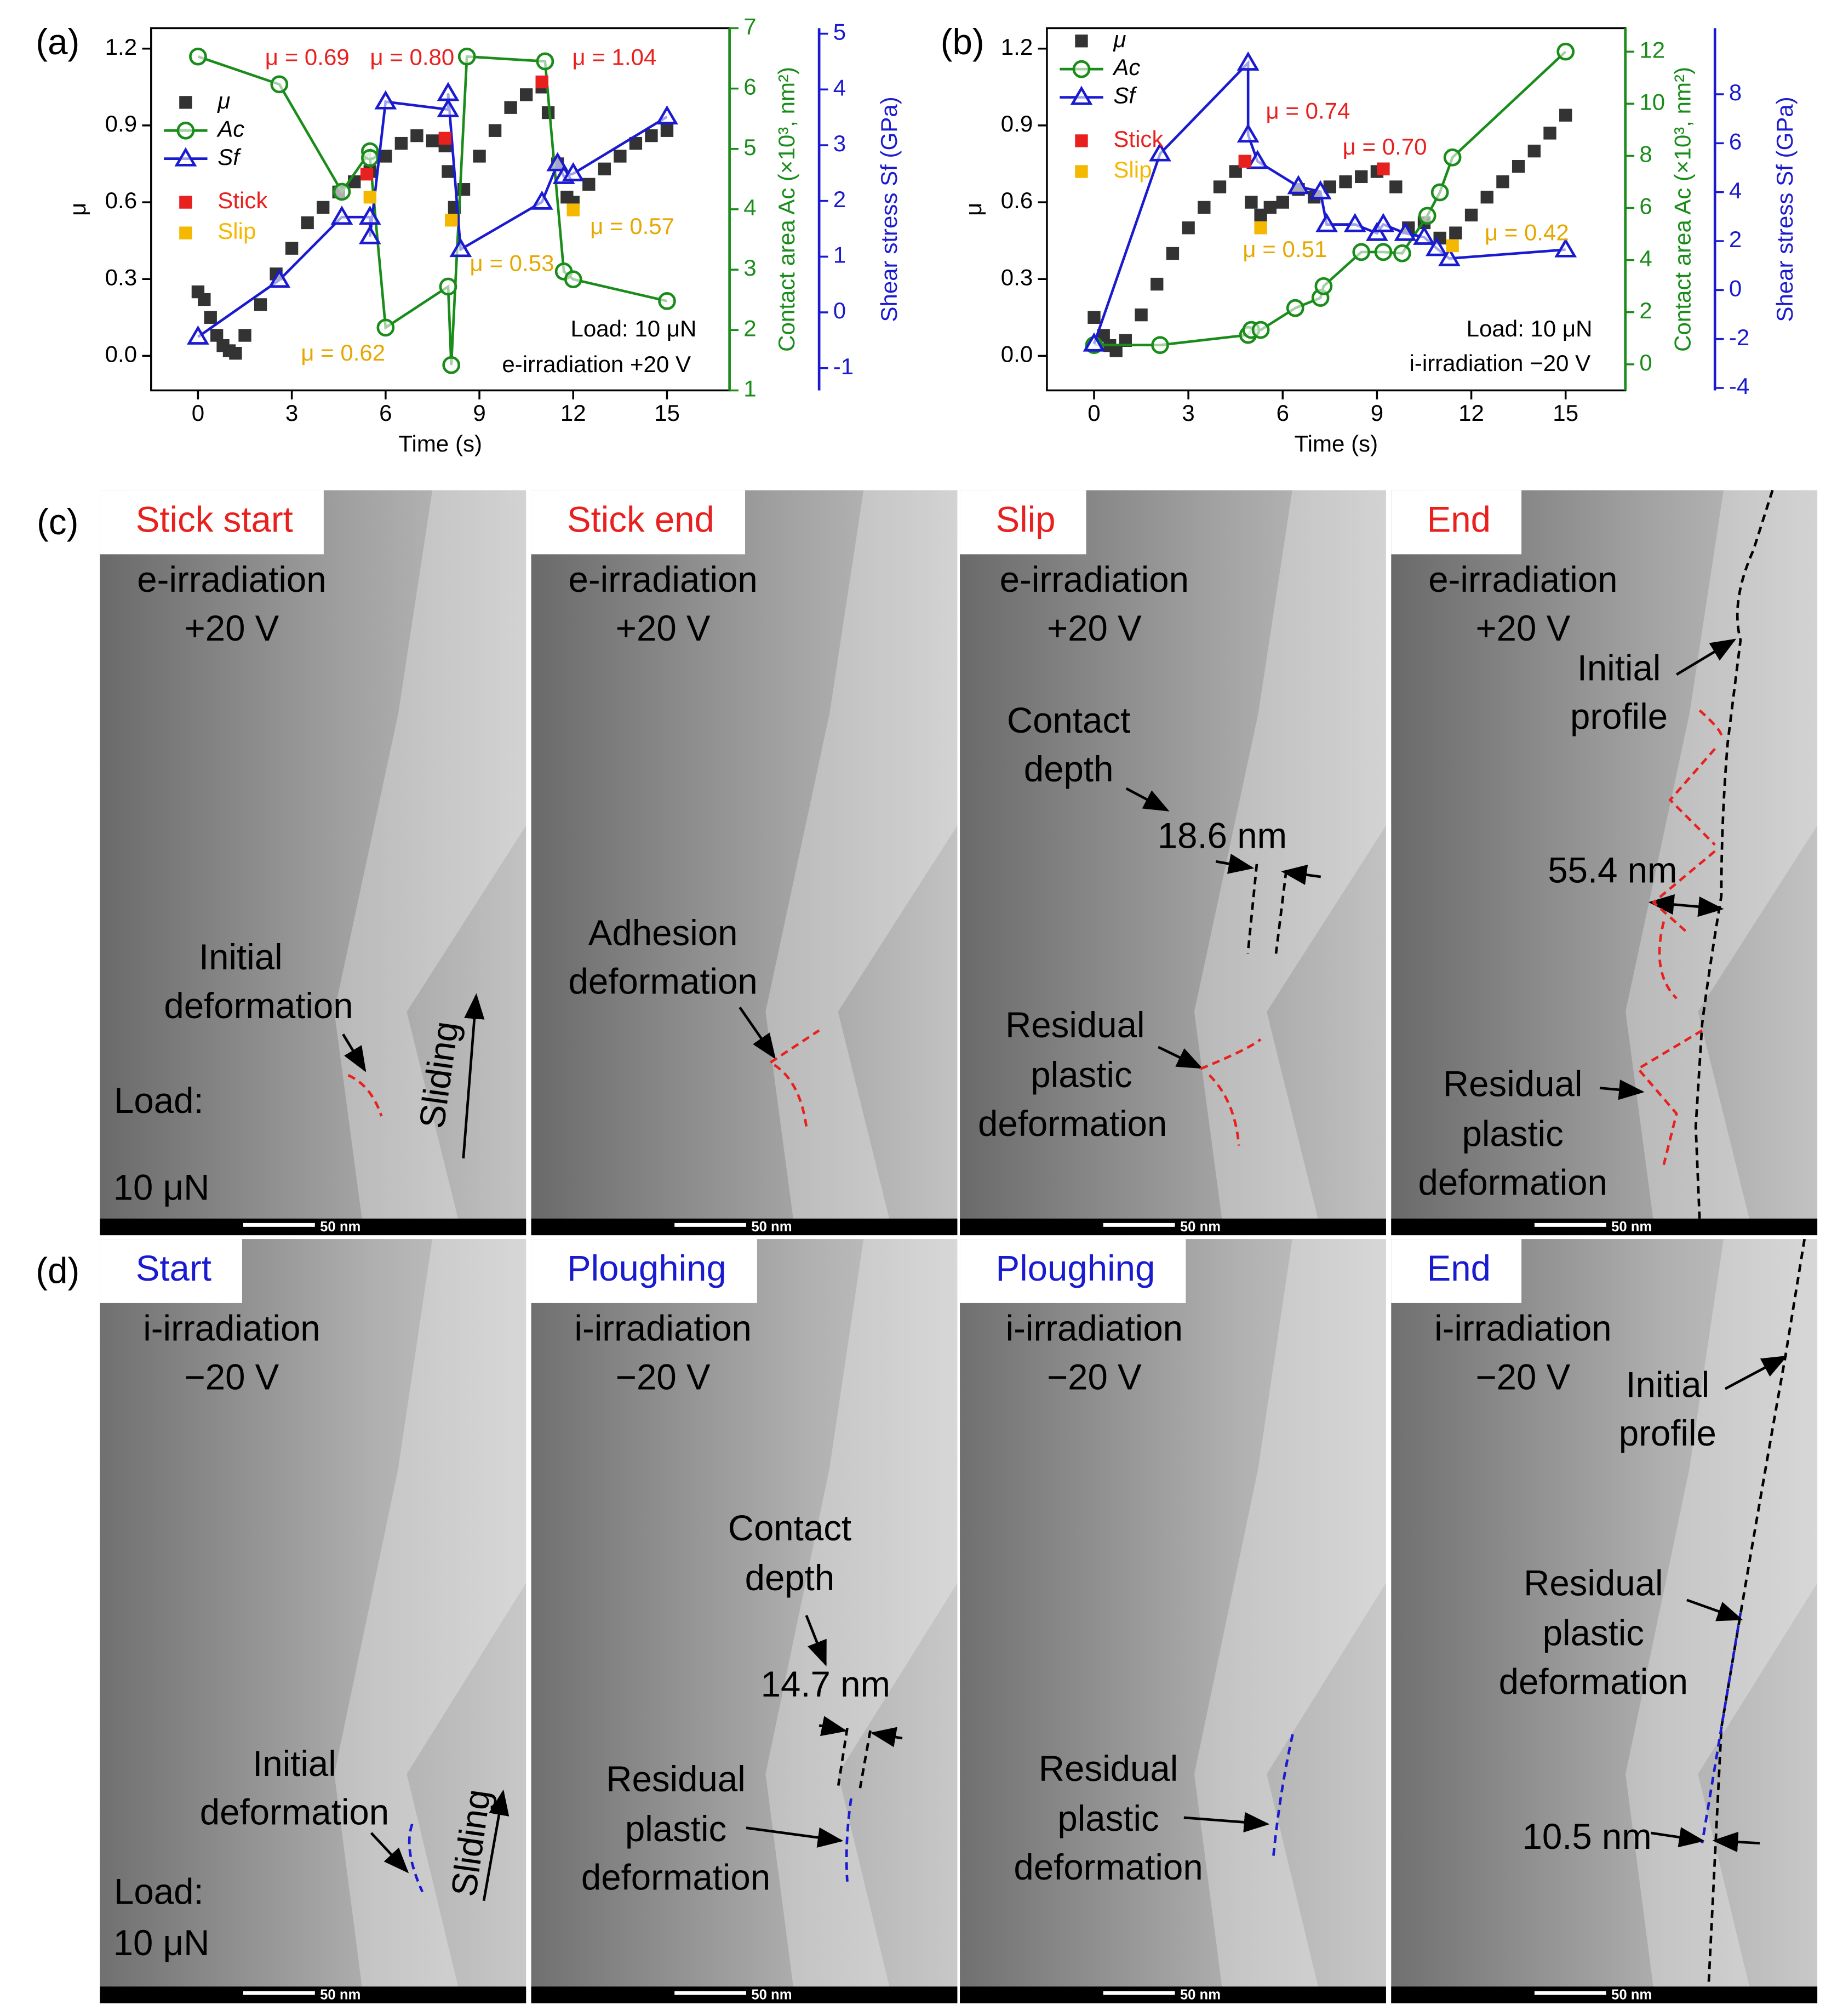 Image resolution: width=1843 pixels, height=2016 pixels. What do you see at coordinates (1285, 249) in the screenshot?
I see `annotation: μ = 0.51` at bounding box center [1285, 249].